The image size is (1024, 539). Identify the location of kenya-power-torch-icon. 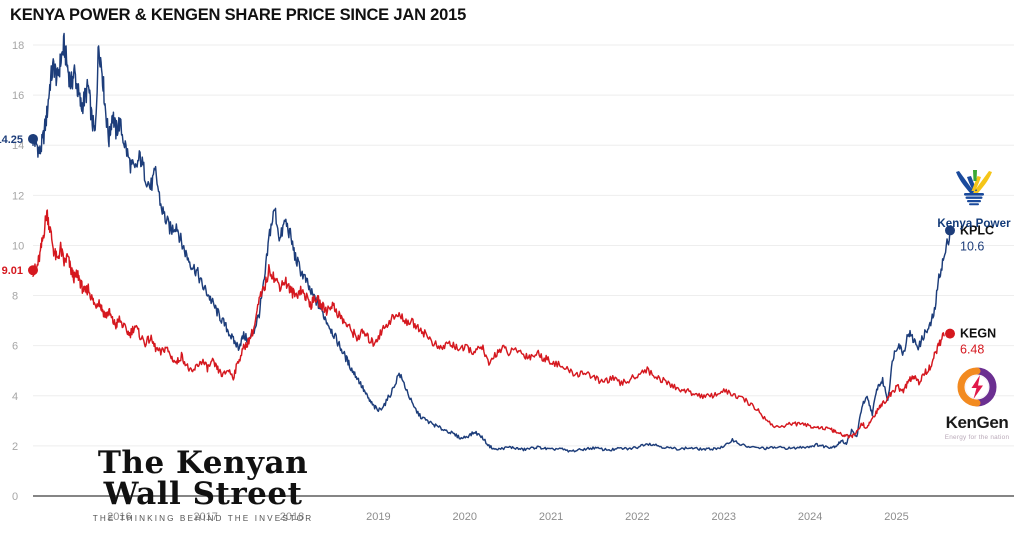
(974, 188).